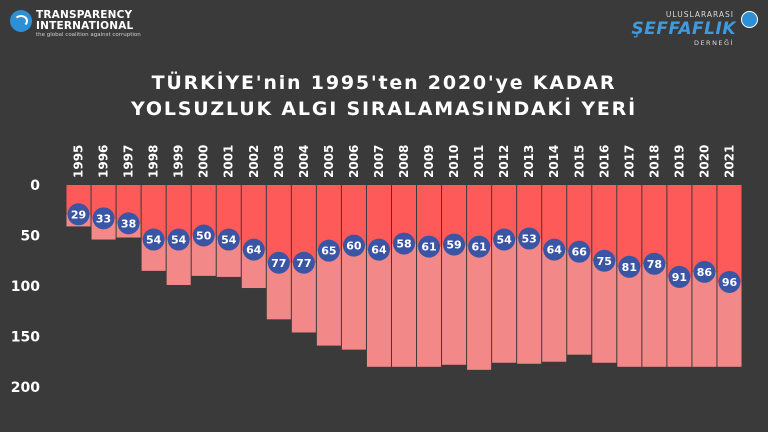 Image resolution: width=768 pixels, height=432 pixels. Describe the element at coordinates (404, 161) in the screenshot. I see `year-label: 2008` at that location.